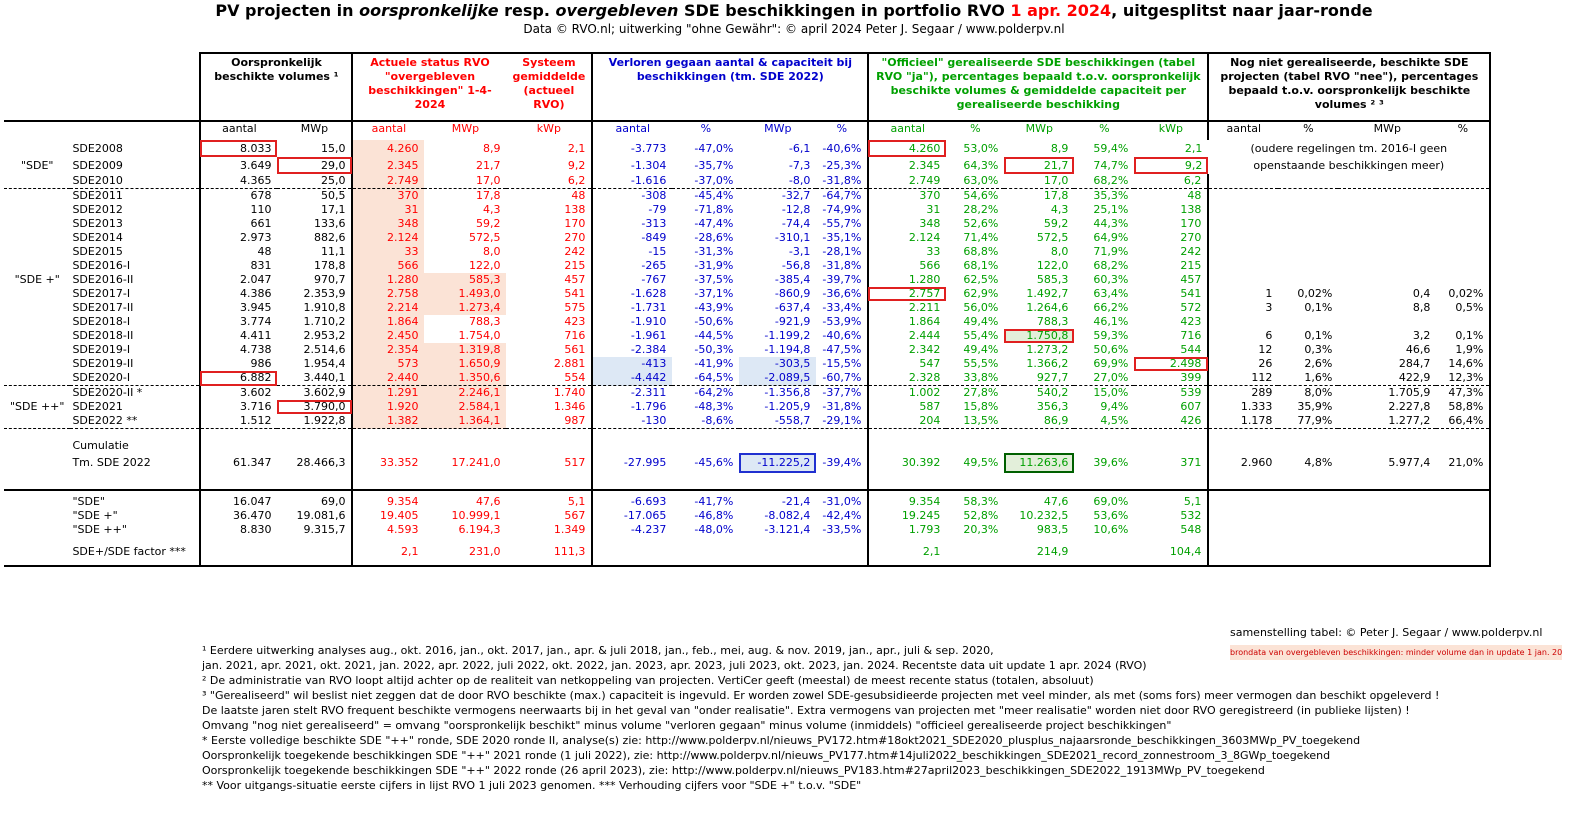  I want to click on table-cell: 544, so click(1191, 349).